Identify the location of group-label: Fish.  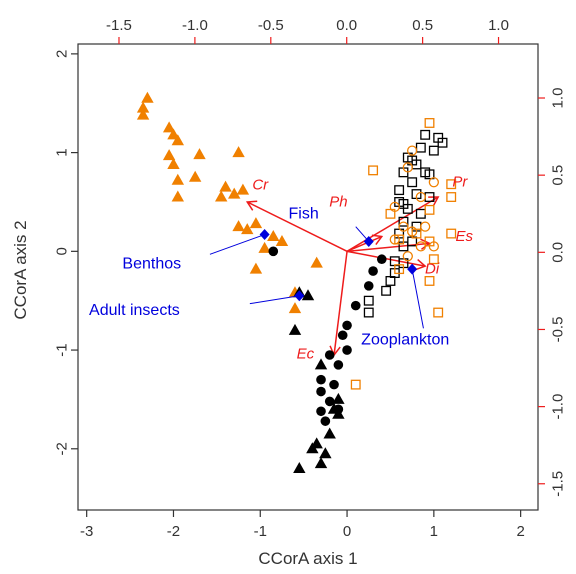
(304, 213).